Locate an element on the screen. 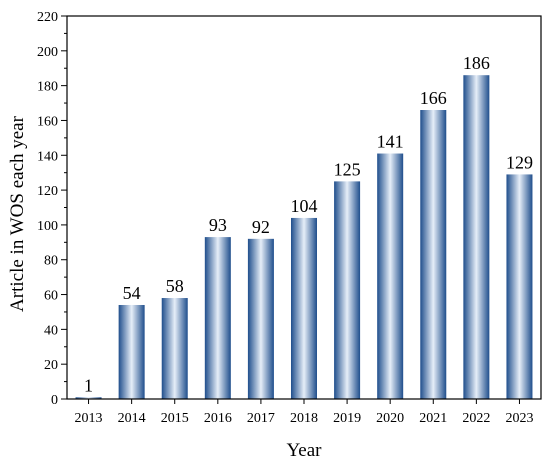 This screenshot has height=468, width=550. data-label-2013: 1 is located at coordinates (88, 385).